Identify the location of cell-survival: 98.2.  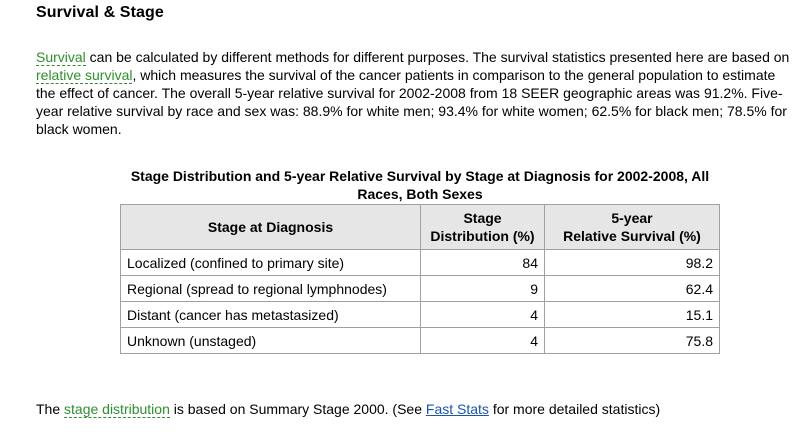
(632, 262).